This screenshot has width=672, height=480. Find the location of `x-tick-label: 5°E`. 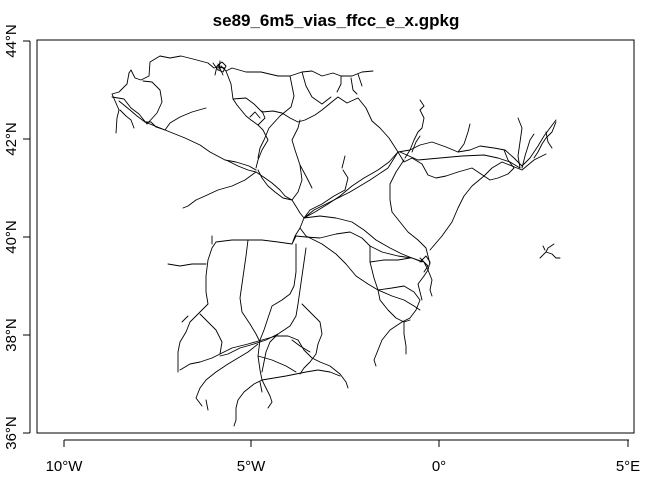

x-tick-label: 5°E is located at coordinates (628, 466).